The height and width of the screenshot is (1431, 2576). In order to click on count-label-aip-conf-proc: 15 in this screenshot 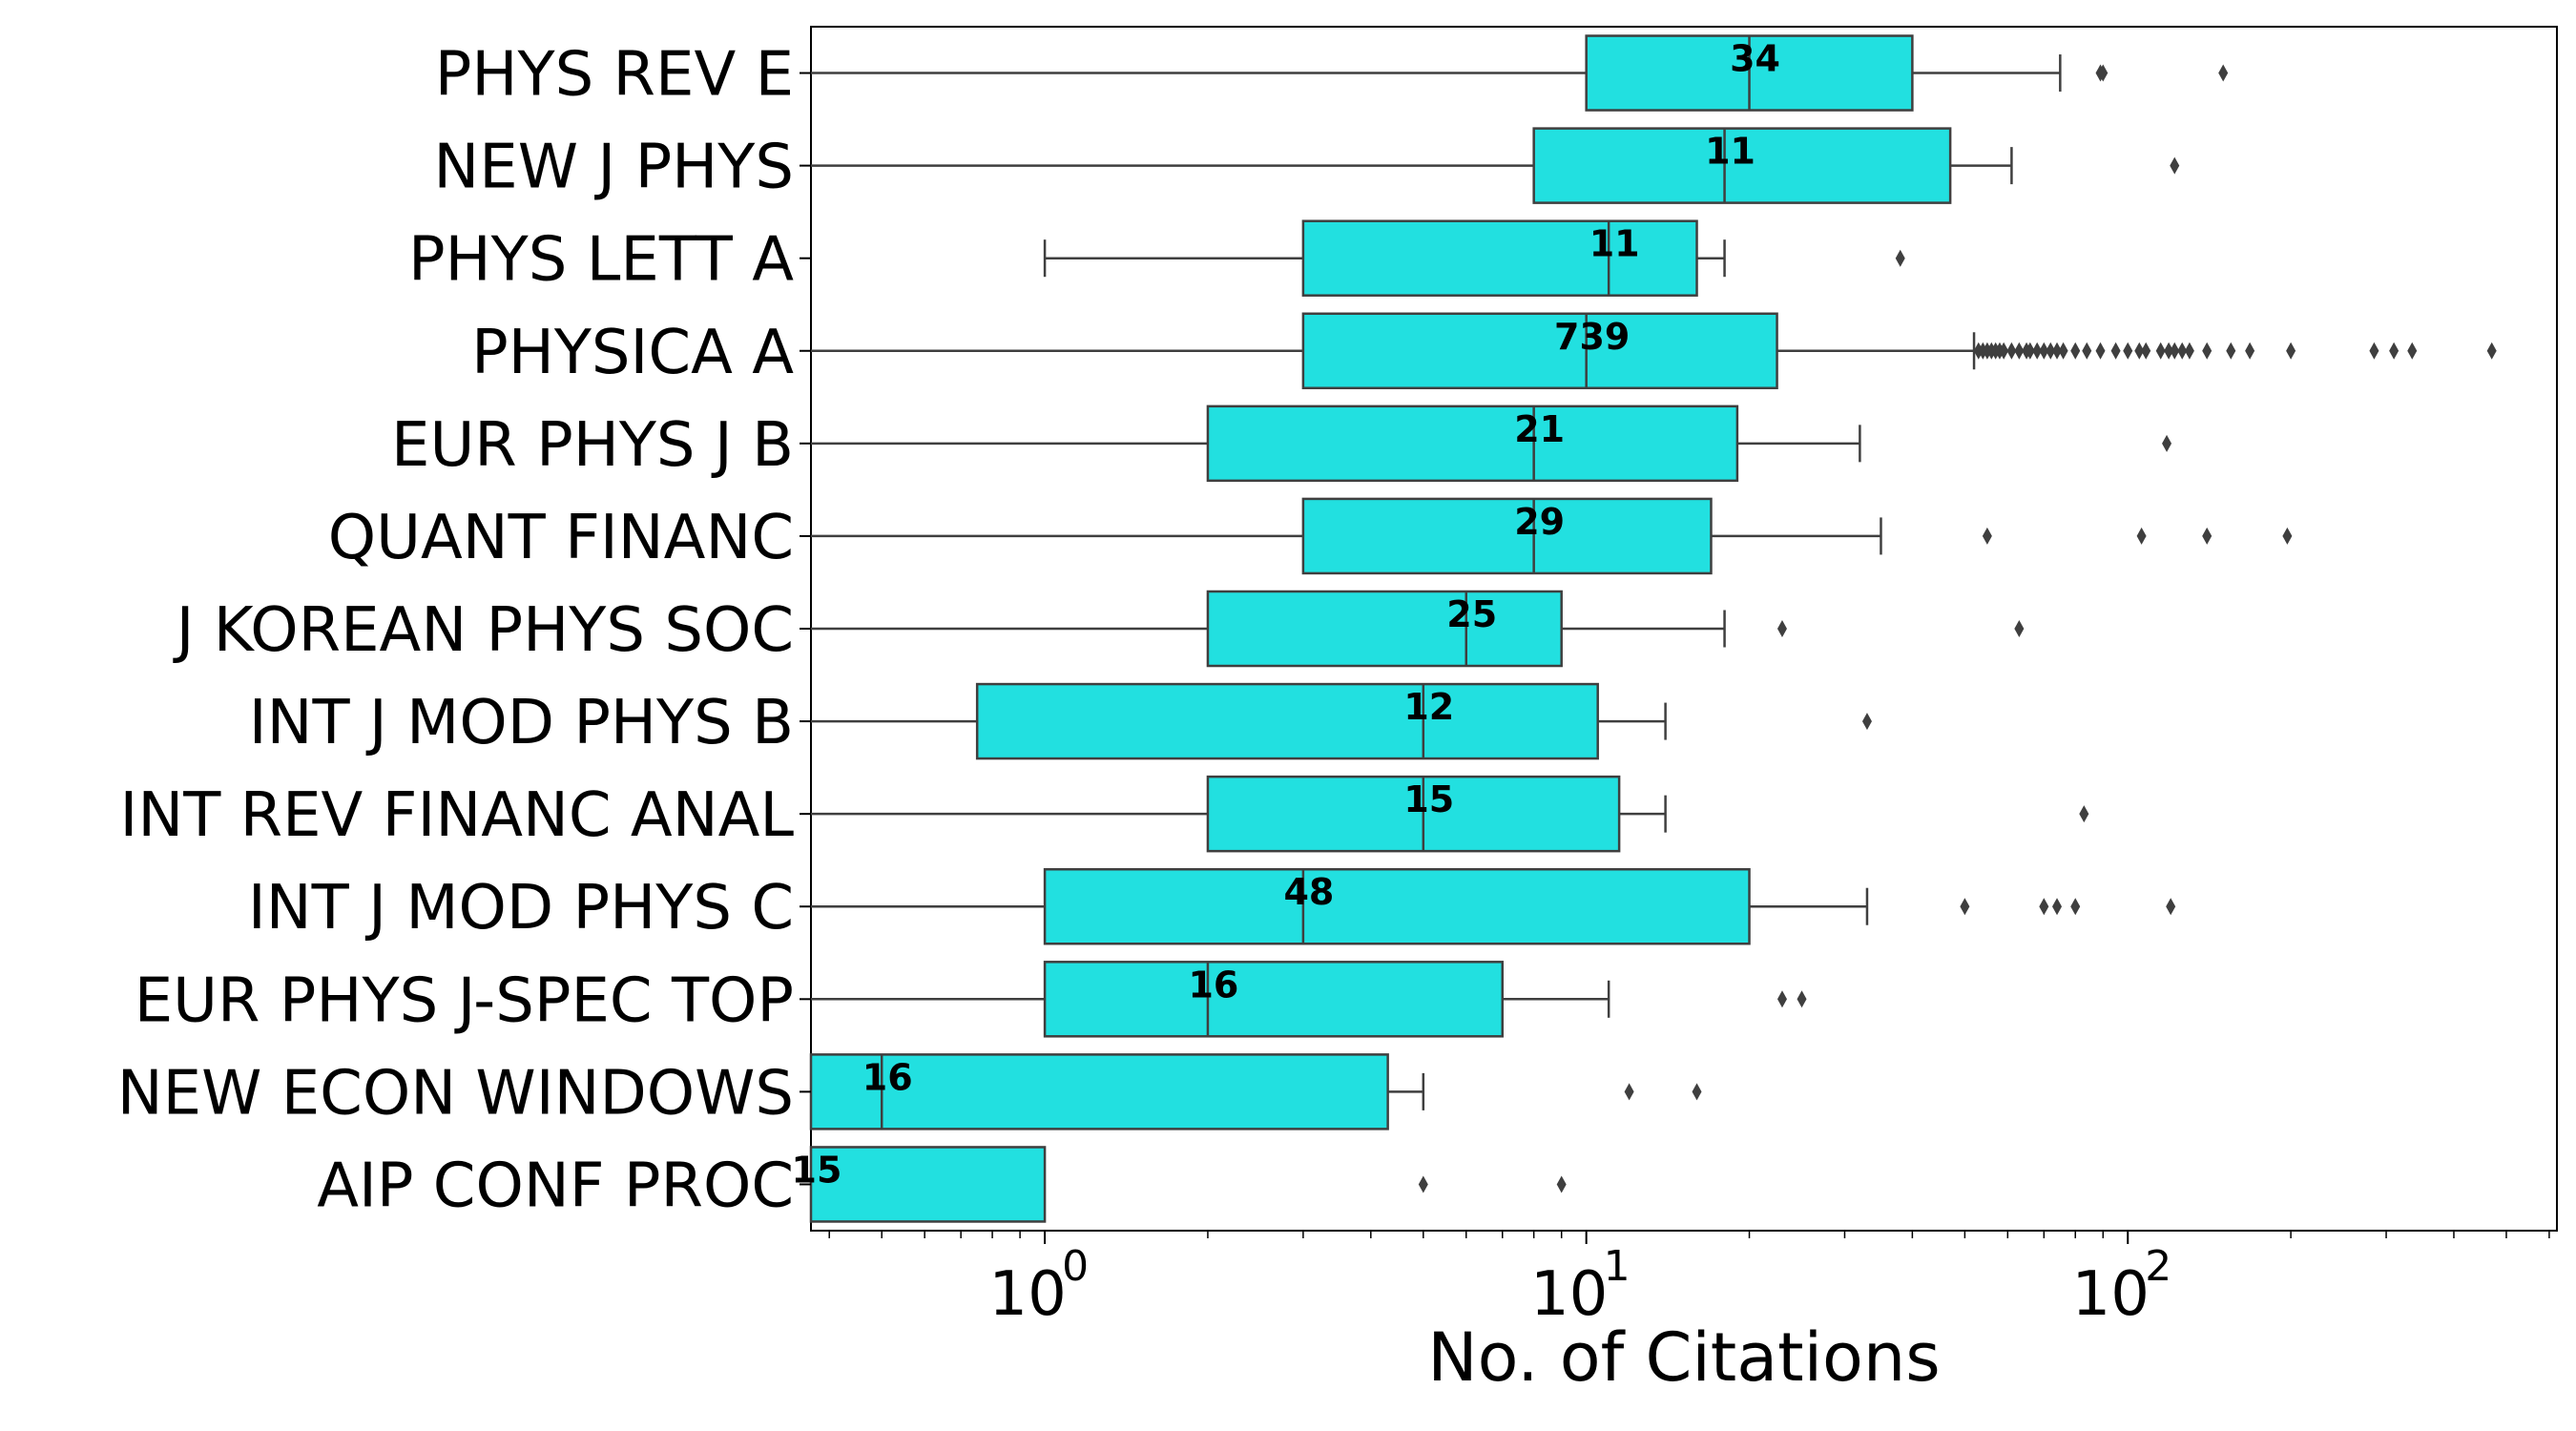, I will do `click(817, 1170)`.